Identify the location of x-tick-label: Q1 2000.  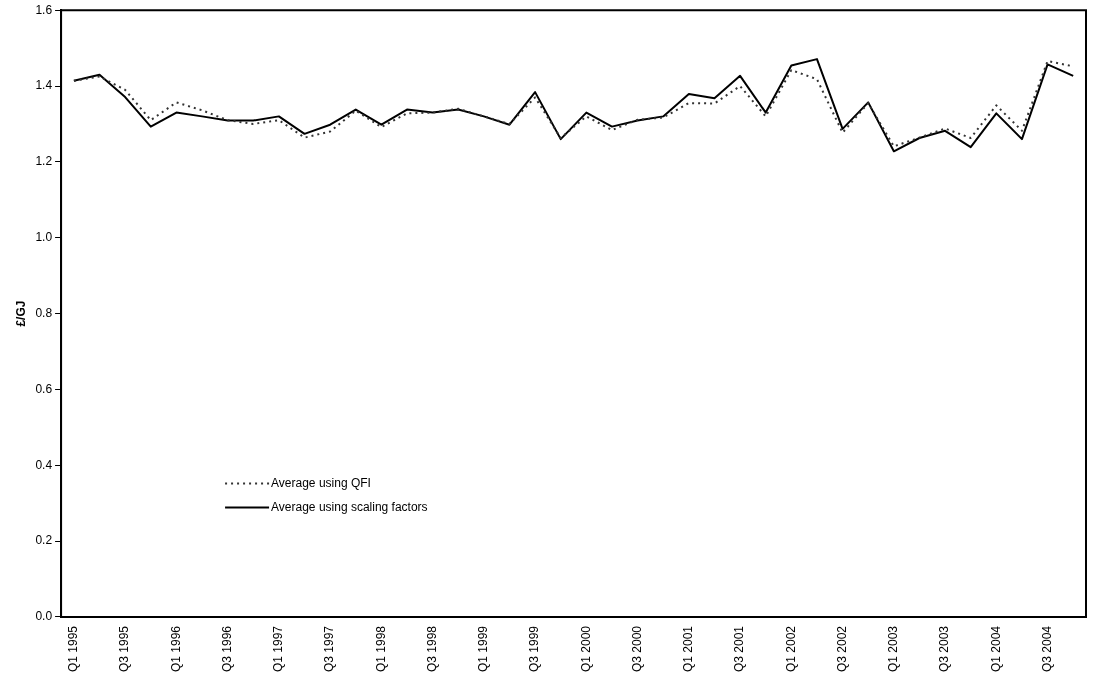
(585, 649).